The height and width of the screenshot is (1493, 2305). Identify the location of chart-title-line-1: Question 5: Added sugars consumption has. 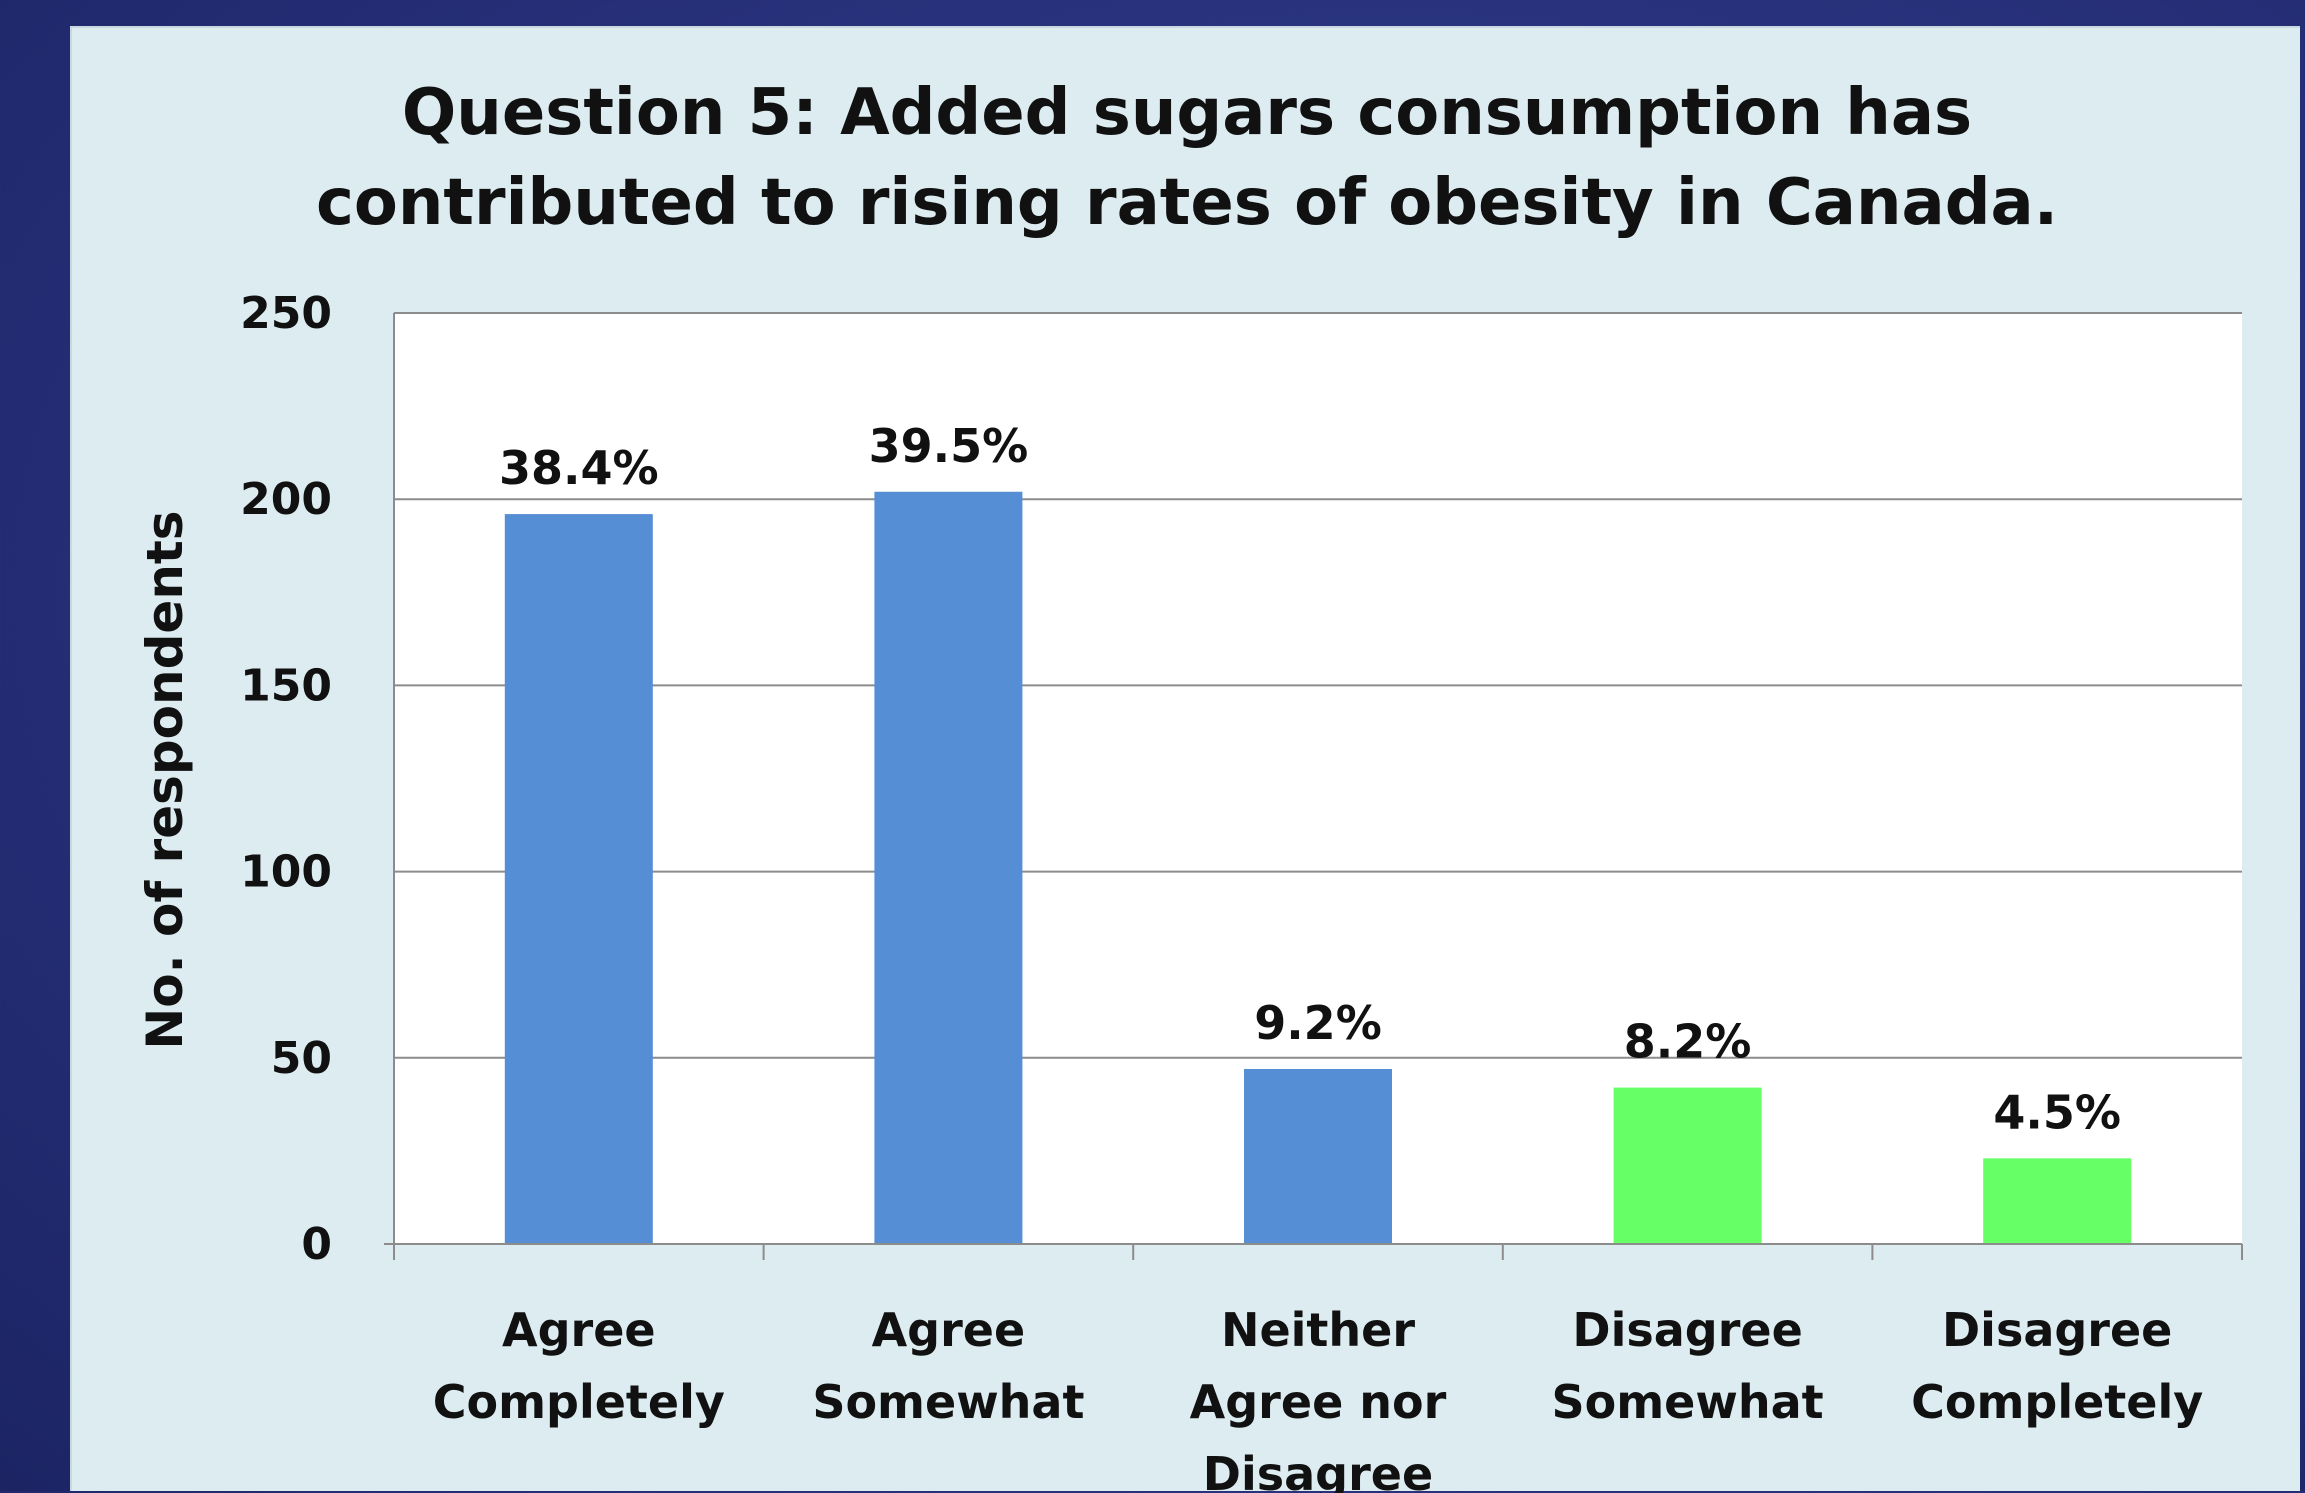
(1187, 113).